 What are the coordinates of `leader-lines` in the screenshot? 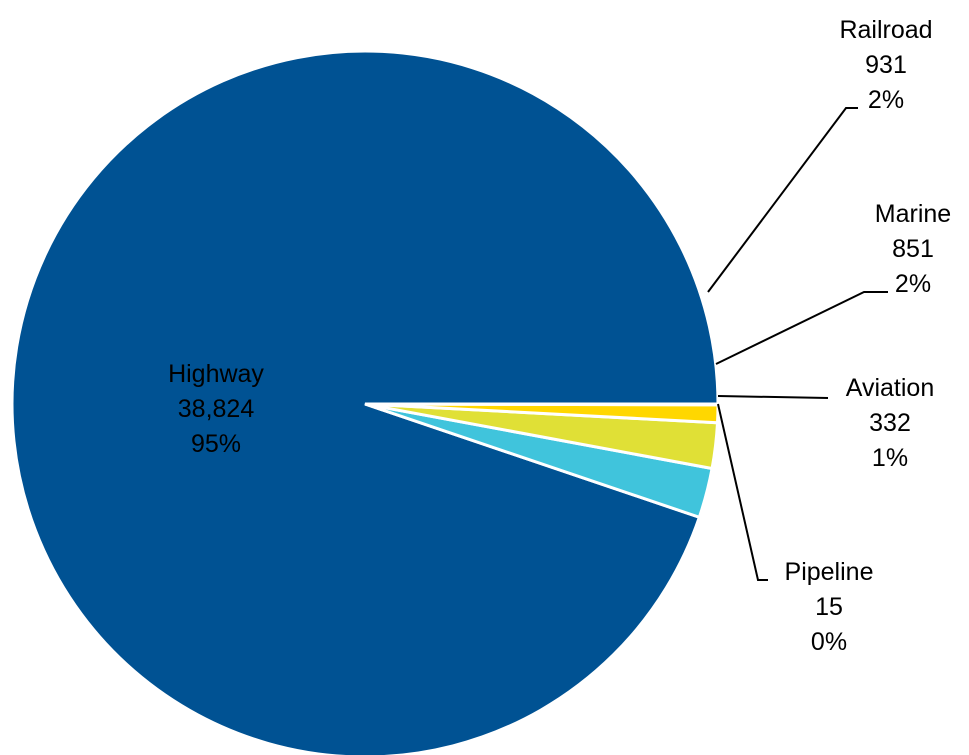 It's located at (797, 344).